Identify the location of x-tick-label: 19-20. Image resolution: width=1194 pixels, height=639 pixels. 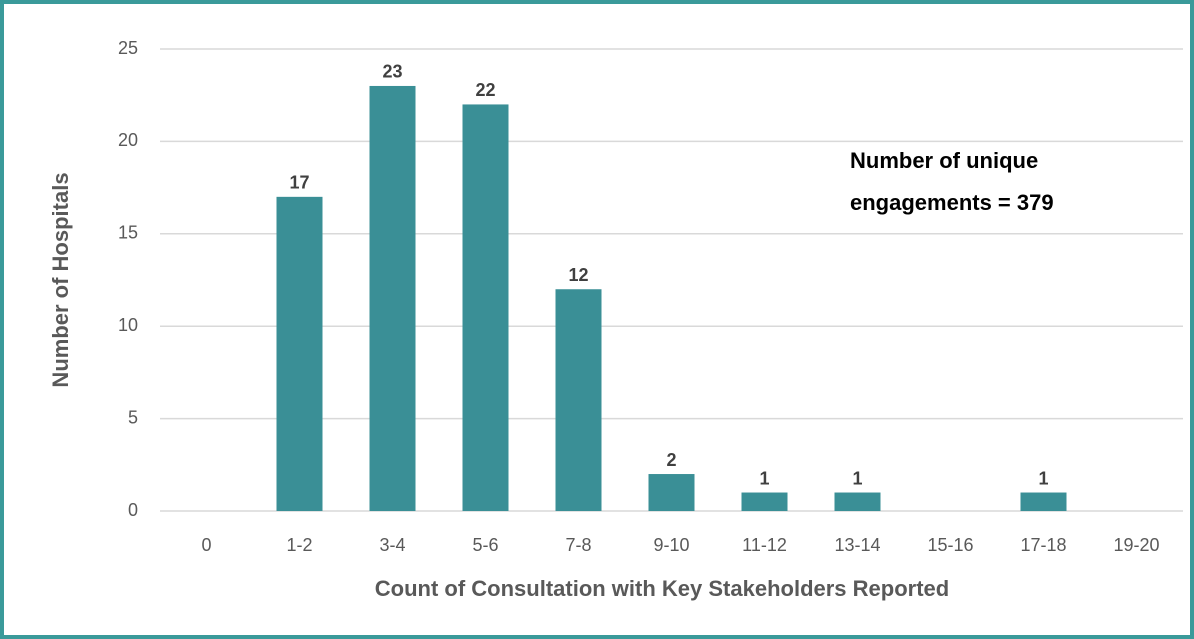
(1136, 545).